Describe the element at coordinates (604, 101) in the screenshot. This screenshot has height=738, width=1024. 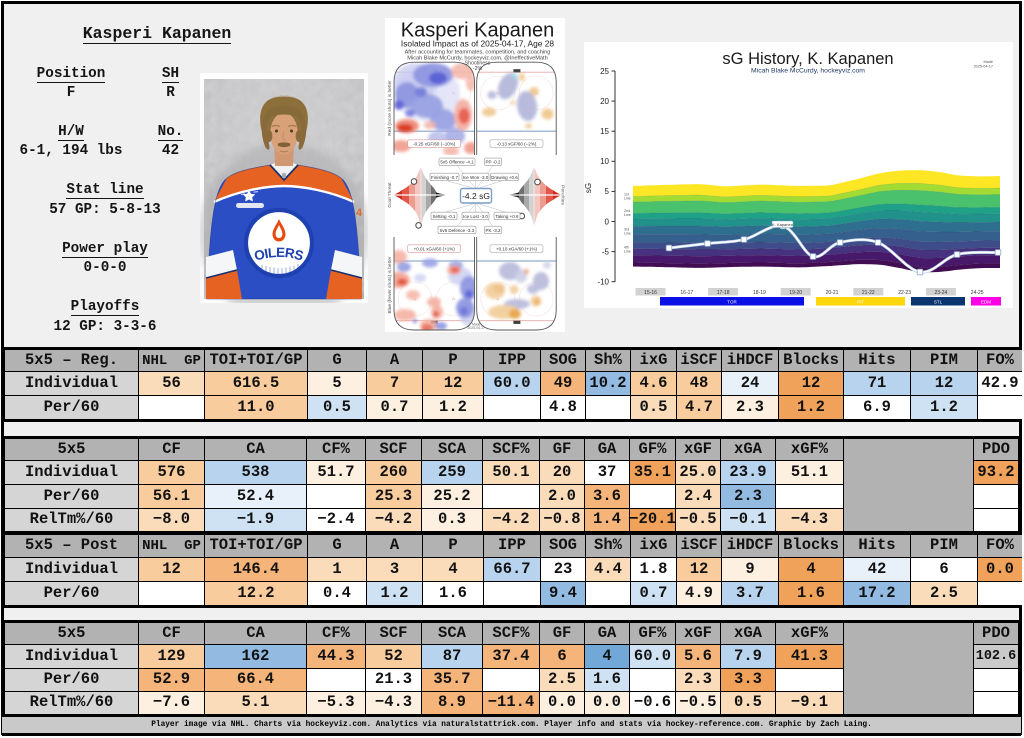
I see `svg-text: 20` at that location.